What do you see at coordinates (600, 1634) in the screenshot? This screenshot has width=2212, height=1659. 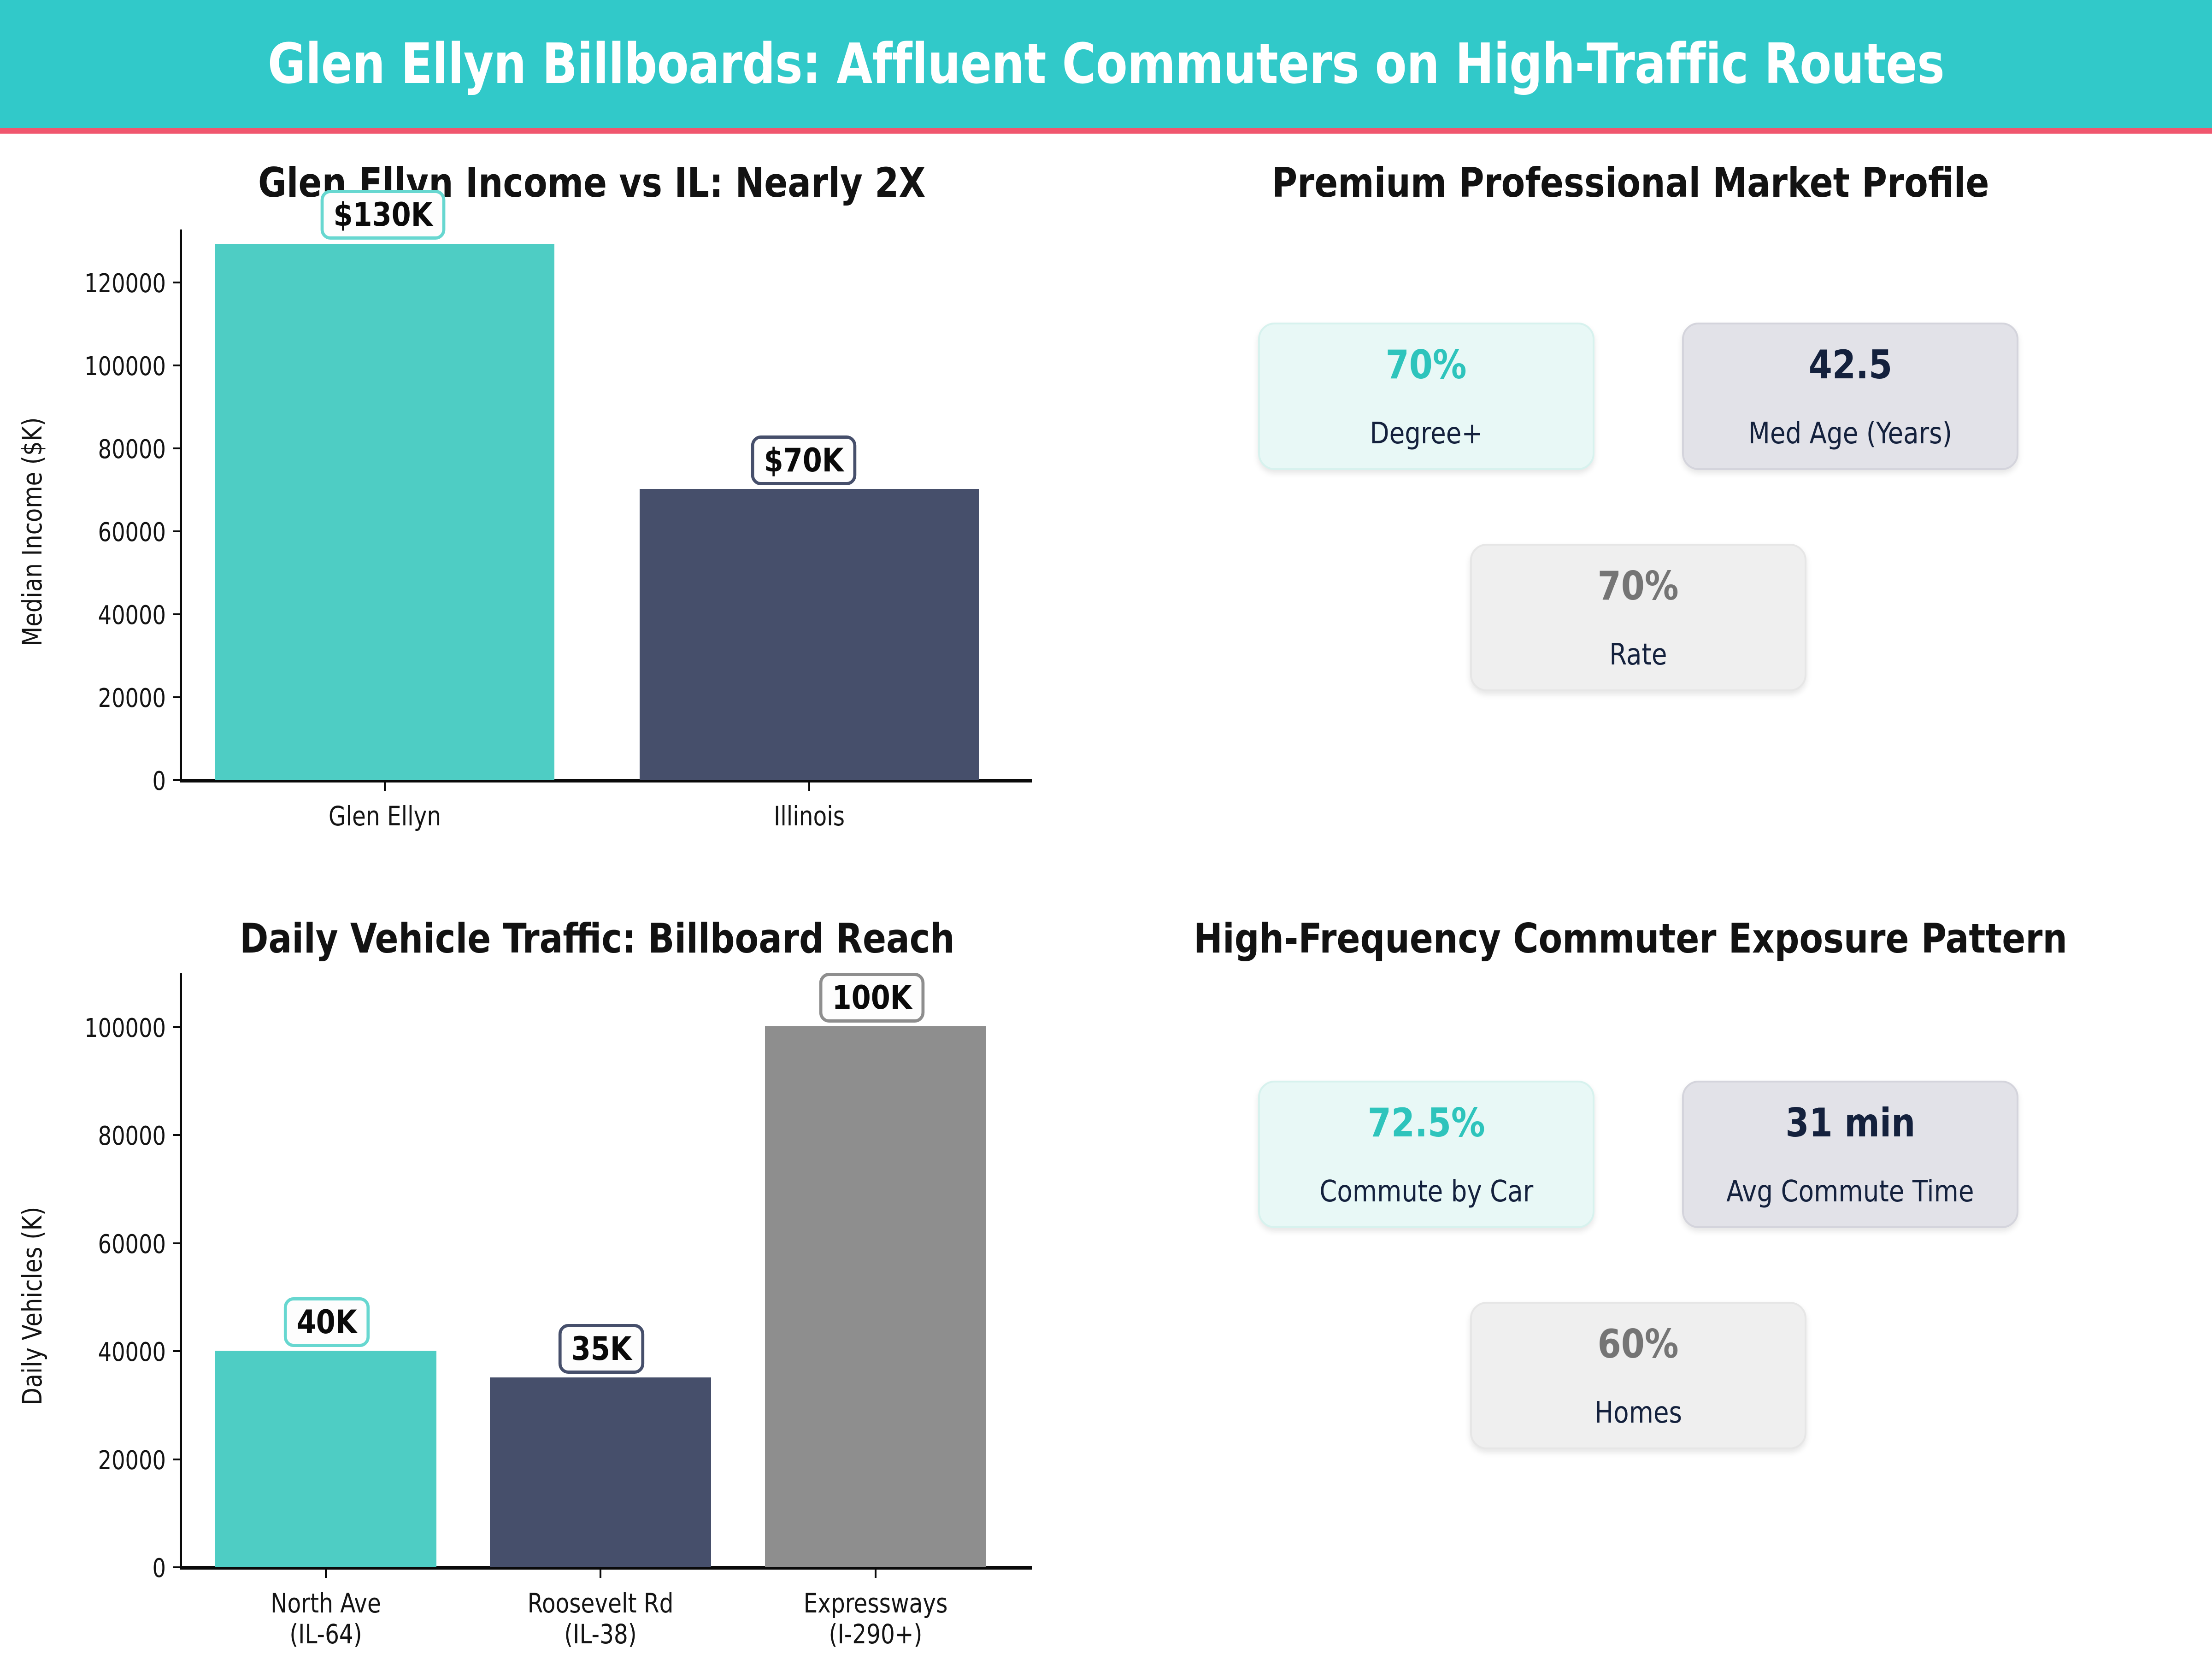 I see `traffic-xtick-line2: (IL-38)` at bounding box center [600, 1634].